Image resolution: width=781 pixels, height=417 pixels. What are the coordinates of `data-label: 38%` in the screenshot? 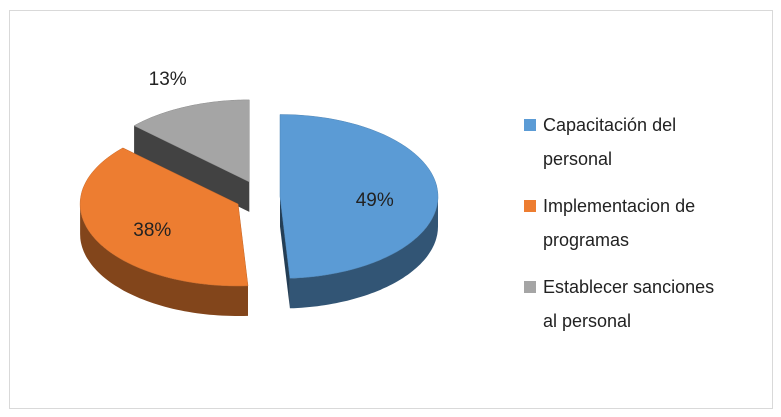 It's located at (152, 230).